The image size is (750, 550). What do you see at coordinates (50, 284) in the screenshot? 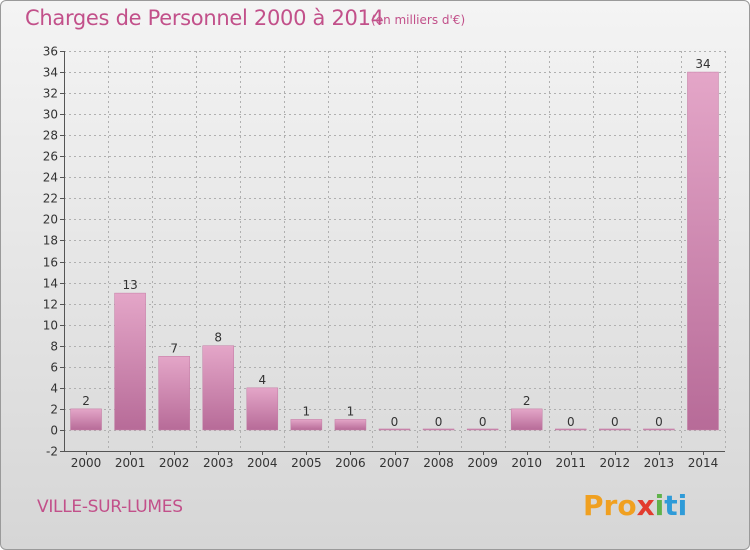
I see `y-tick-label: 14` at bounding box center [50, 284].